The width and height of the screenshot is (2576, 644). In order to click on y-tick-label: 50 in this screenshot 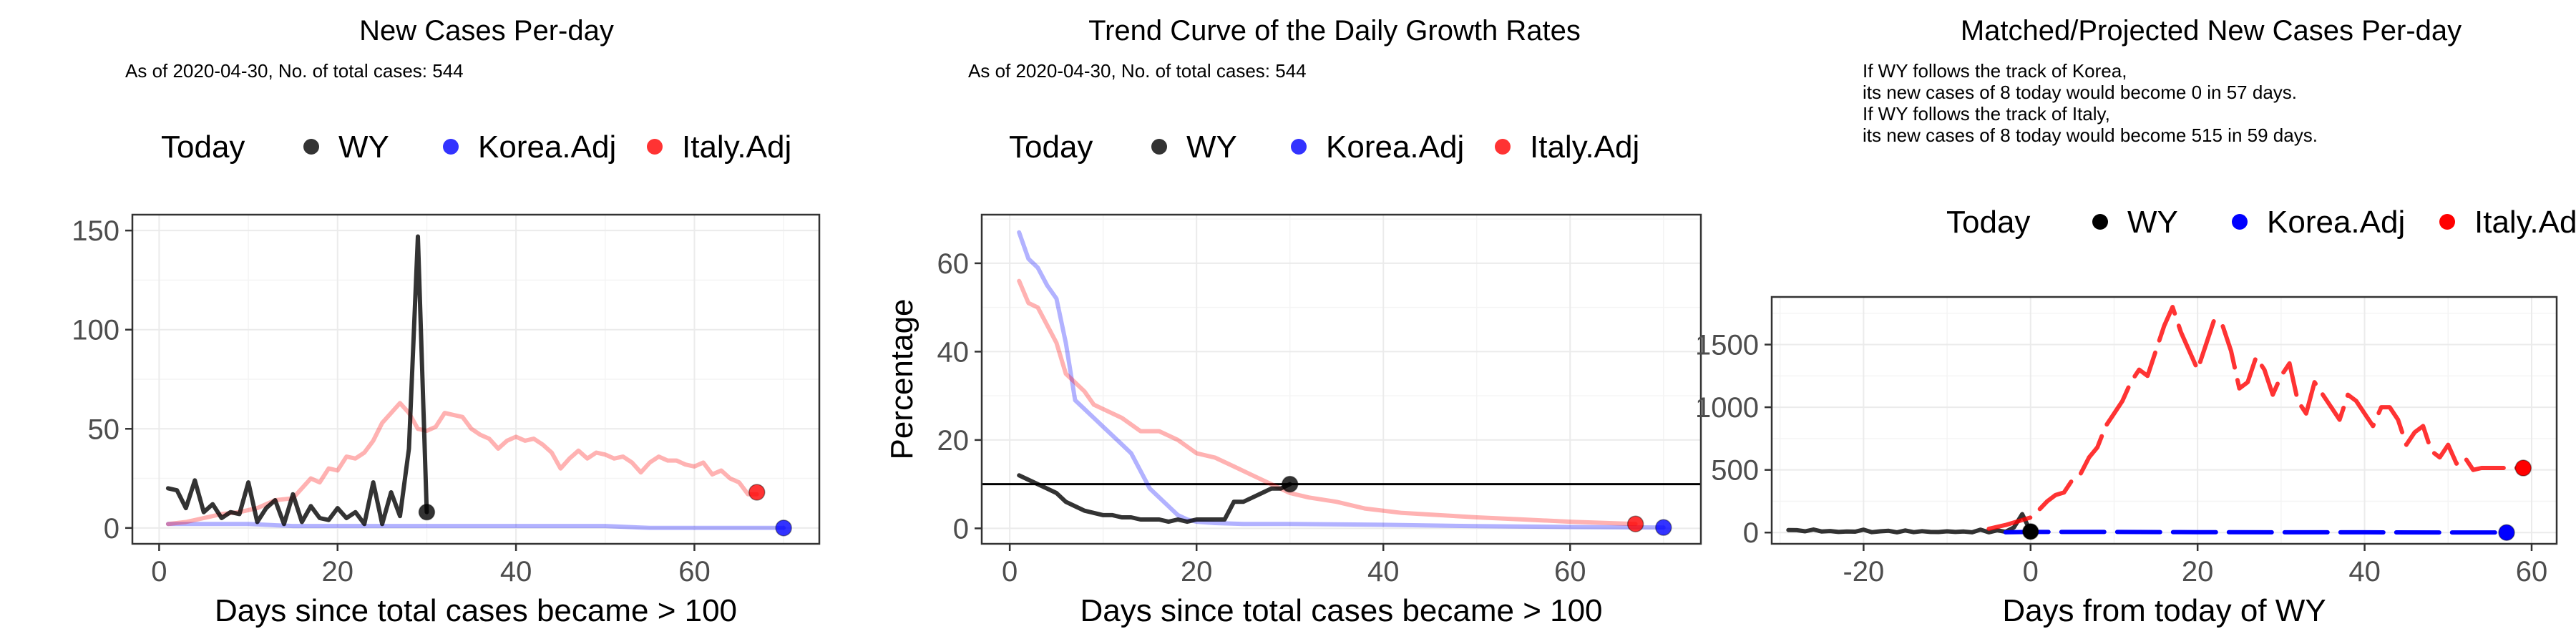, I will do `click(104, 429)`.